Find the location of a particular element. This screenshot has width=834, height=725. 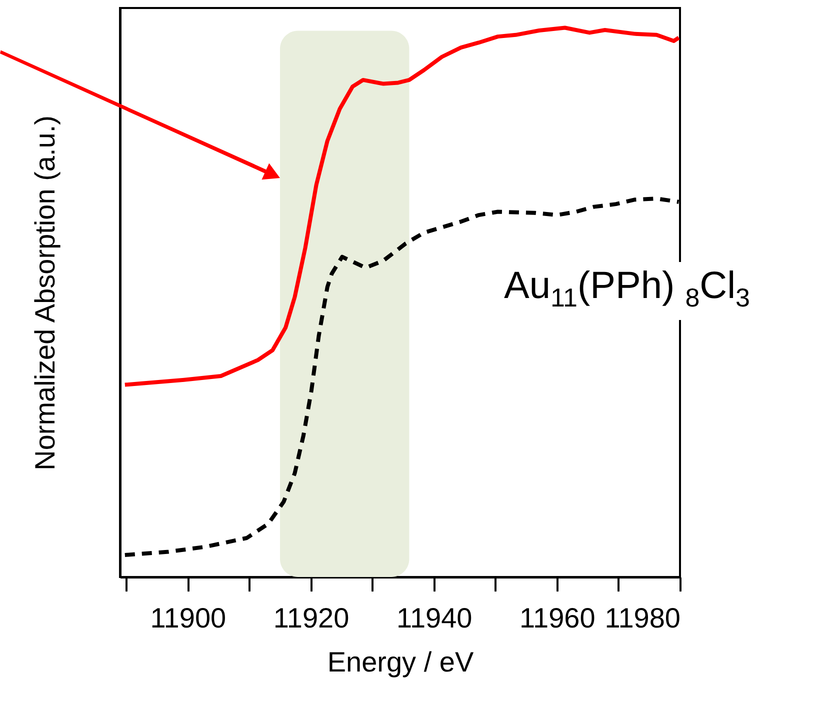

x-tick-label: 11980 is located at coordinates (642, 618).